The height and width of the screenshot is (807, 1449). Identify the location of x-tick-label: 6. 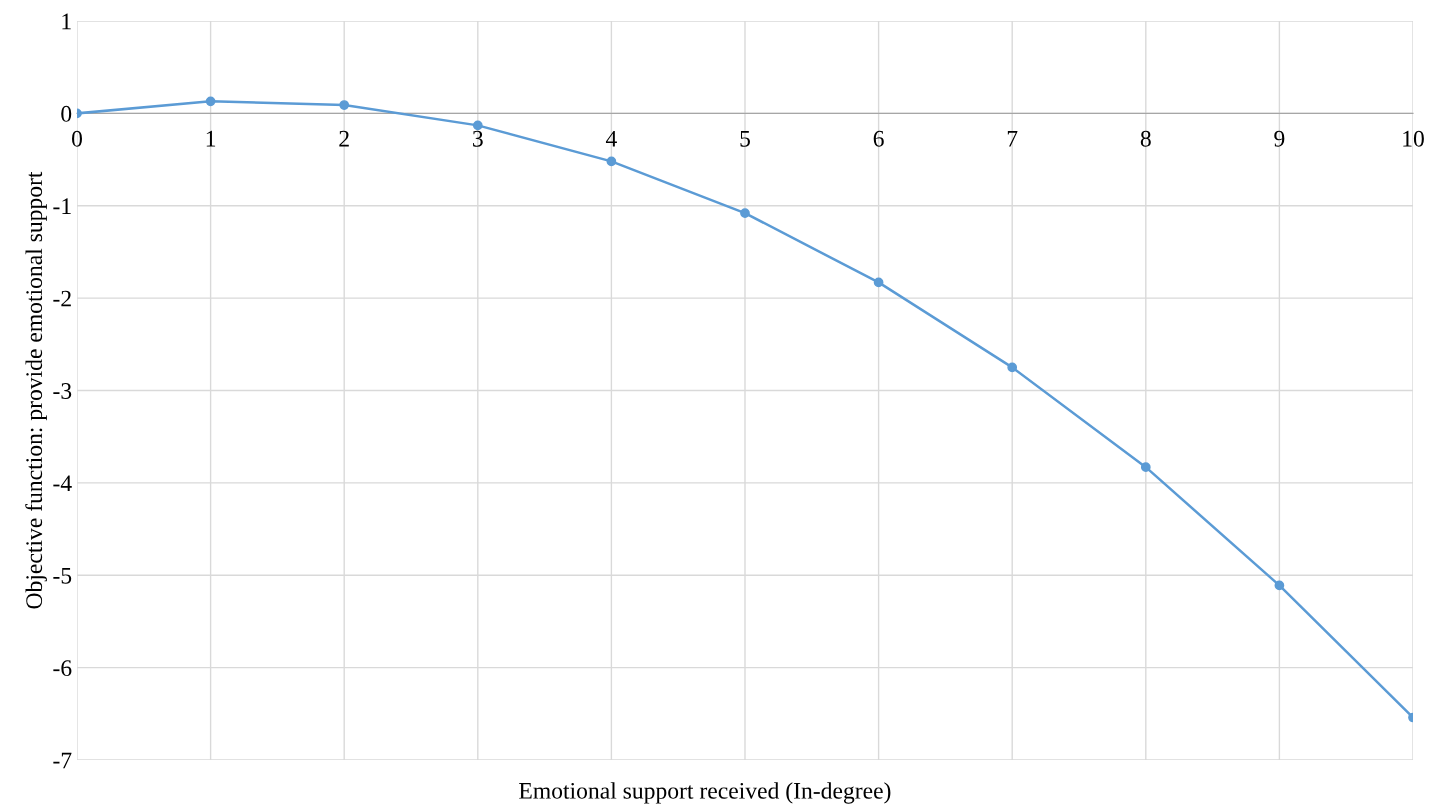
(878, 138).